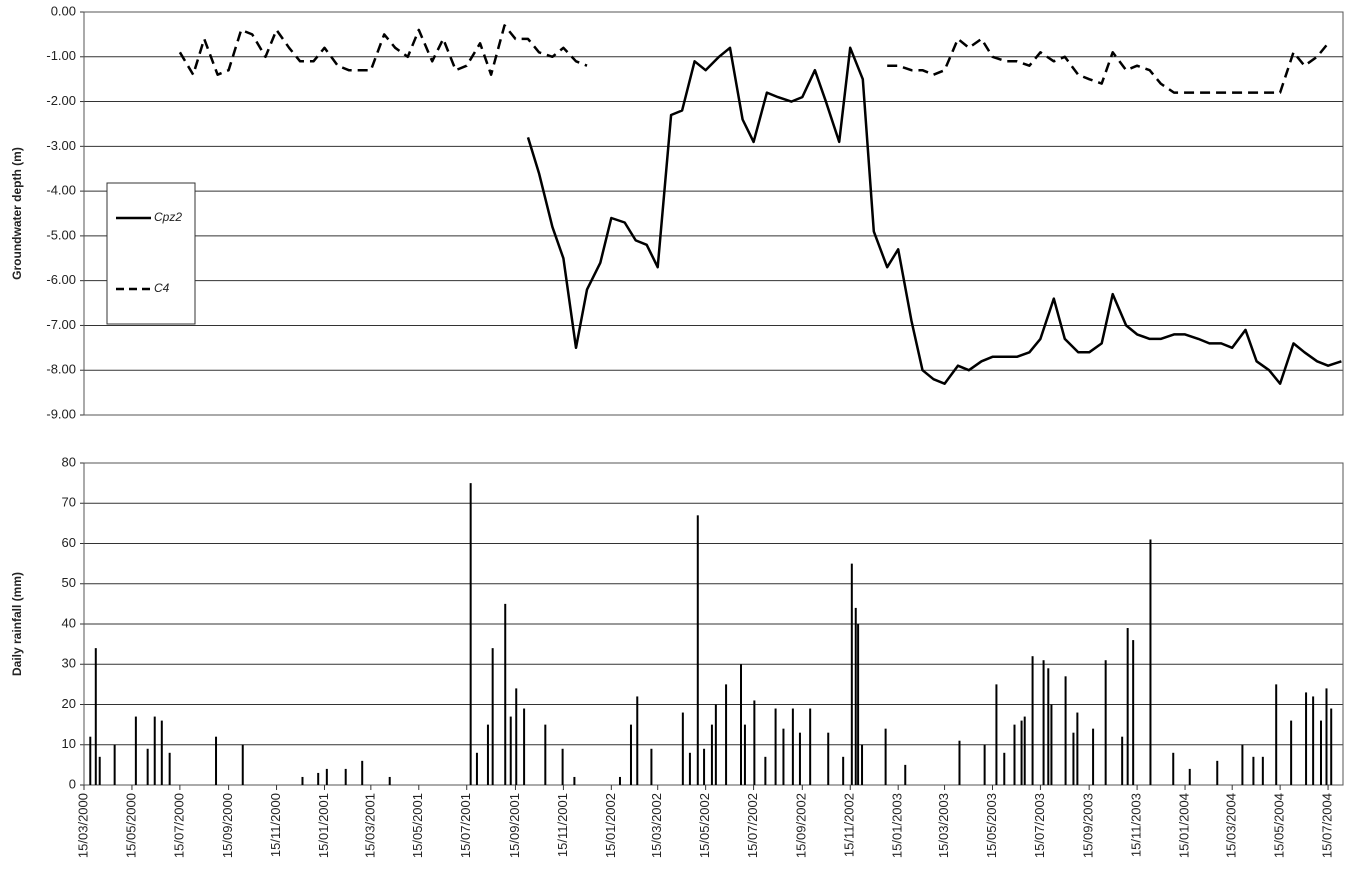 The image size is (1348, 879). Describe the element at coordinates (514, 825) in the screenshot. I see `x-tick-label: 15/09/2001` at that location.